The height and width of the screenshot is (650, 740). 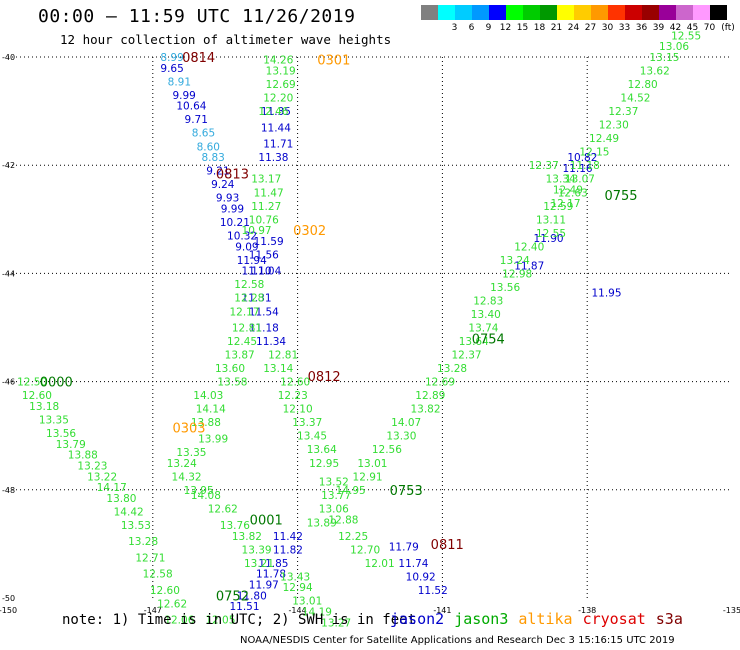 I want to click on data-point-label: 10.21, so click(x=235, y=223).